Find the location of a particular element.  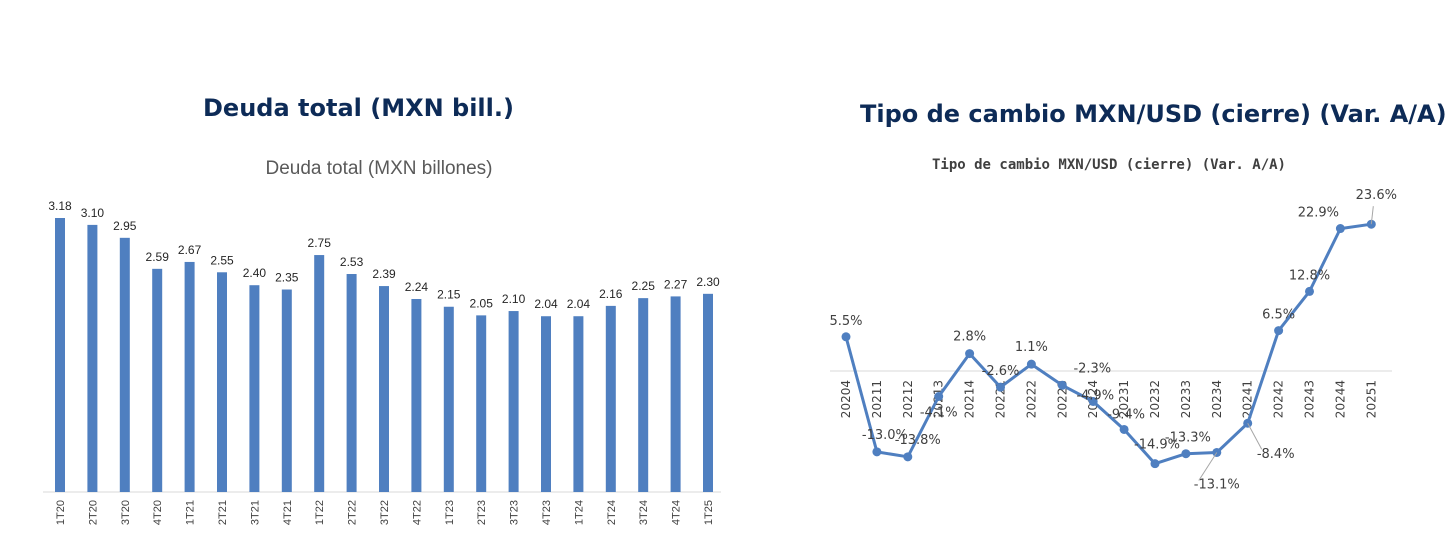

debt-bar-value-label: 2.24 is located at coordinates (417, 287).